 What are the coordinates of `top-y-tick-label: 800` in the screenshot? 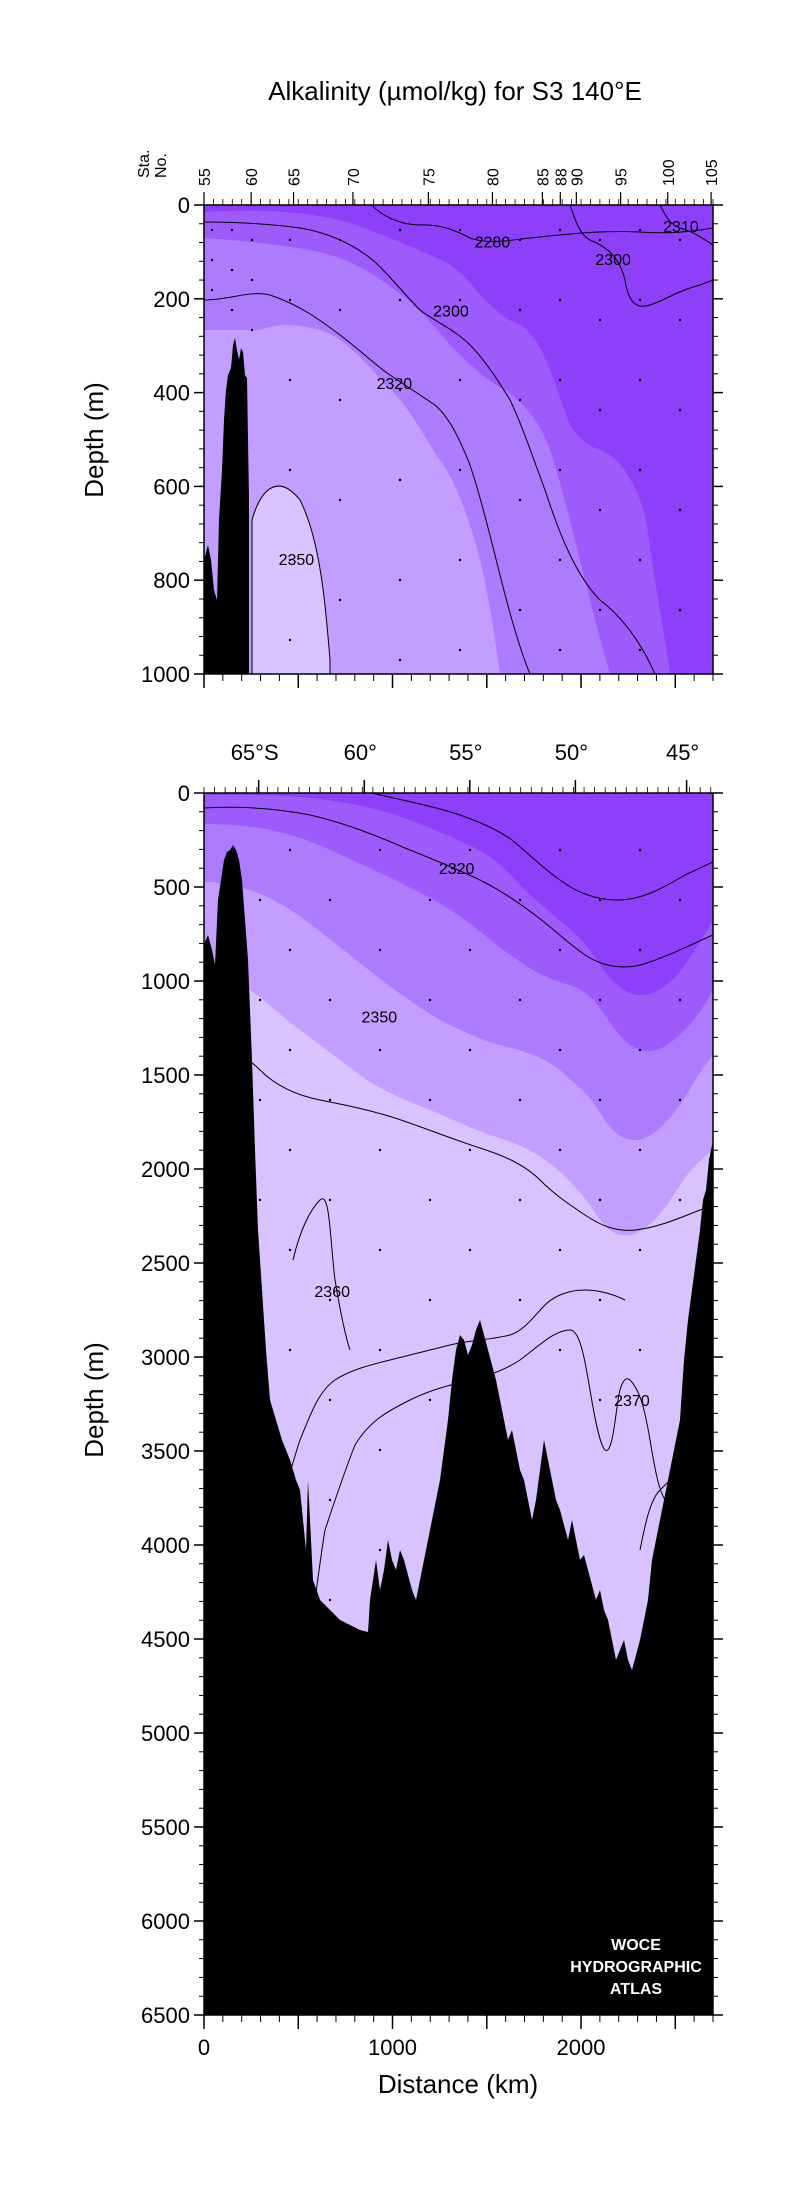 It's located at (171, 580).